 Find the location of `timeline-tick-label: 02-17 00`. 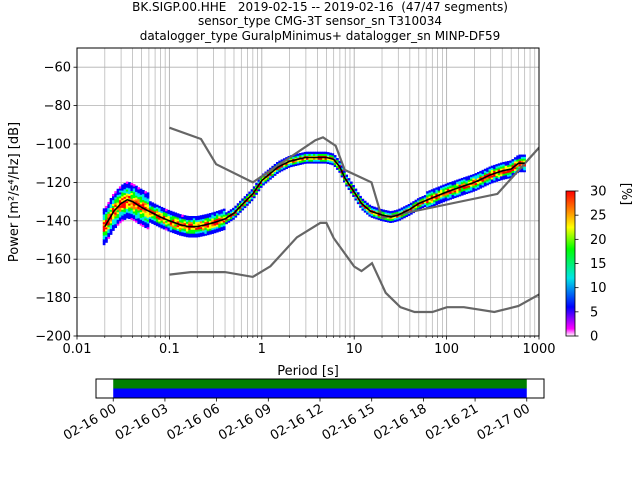

timeline-tick-label: 02-17 00 is located at coordinates (504, 422).